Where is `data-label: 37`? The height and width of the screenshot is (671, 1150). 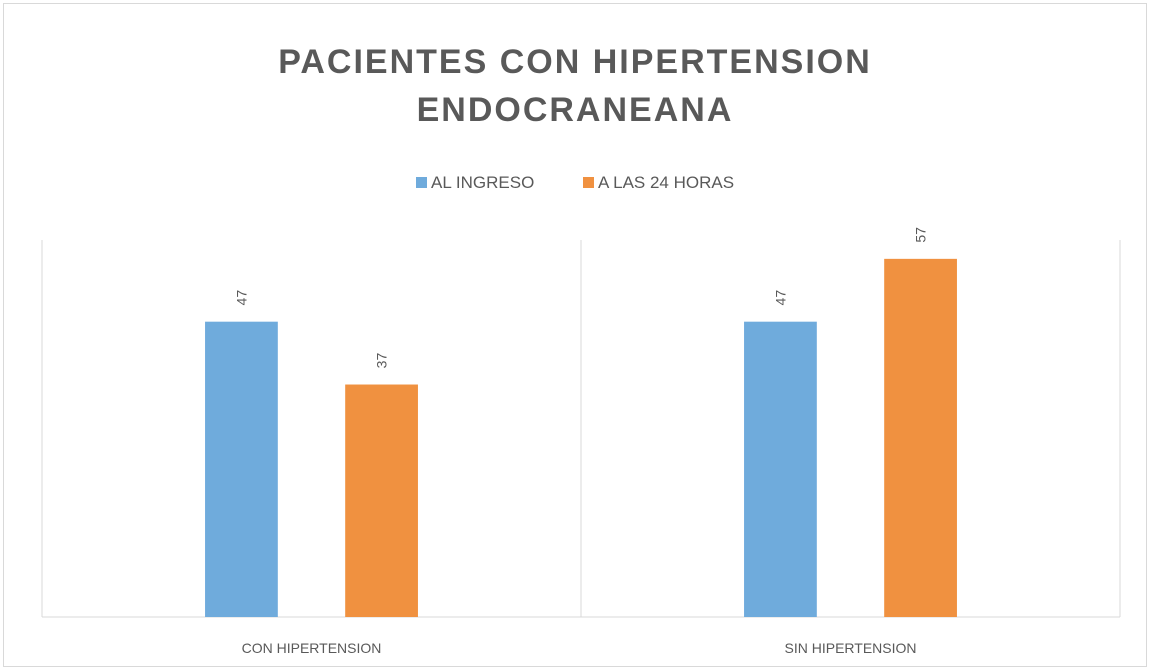
data-label: 37 is located at coordinates (382, 361).